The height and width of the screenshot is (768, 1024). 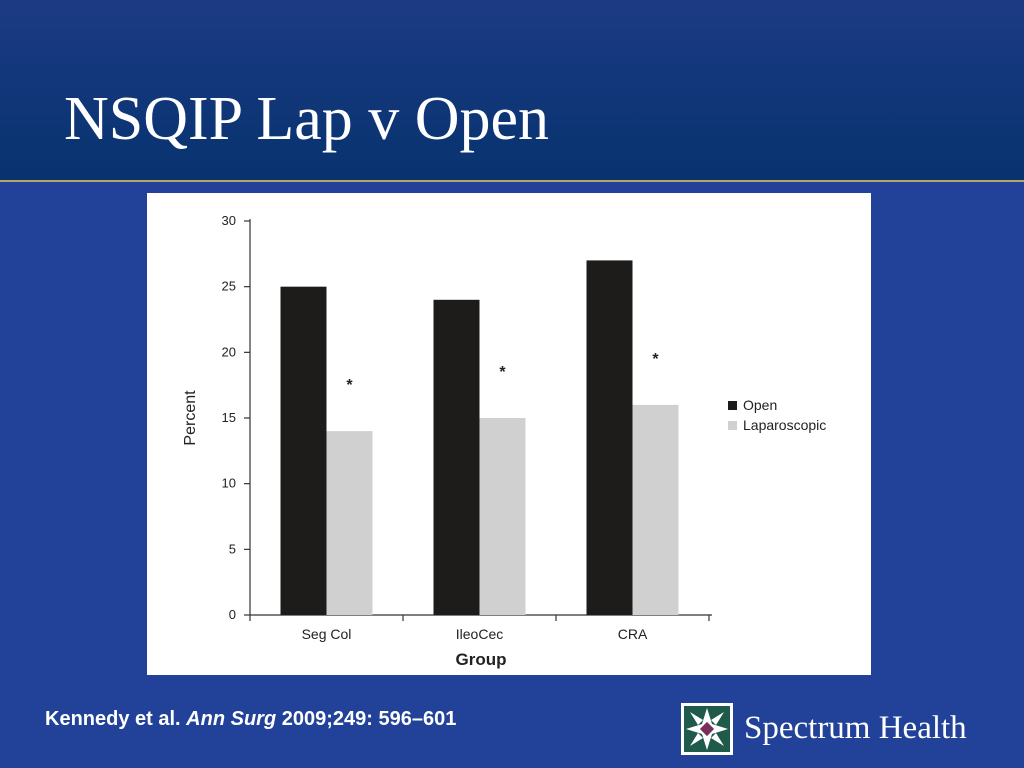 What do you see at coordinates (229, 286) in the screenshot?
I see `y-tick-label: 25` at bounding box center [229, 286].